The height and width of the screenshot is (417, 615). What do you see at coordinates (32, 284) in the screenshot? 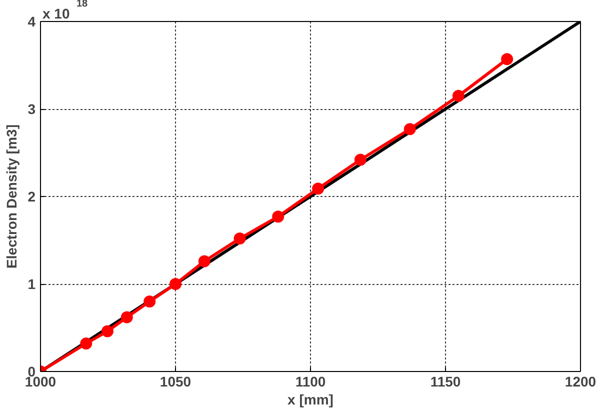
I see `y-tick-label: 1` at bounding box center [32, 284].